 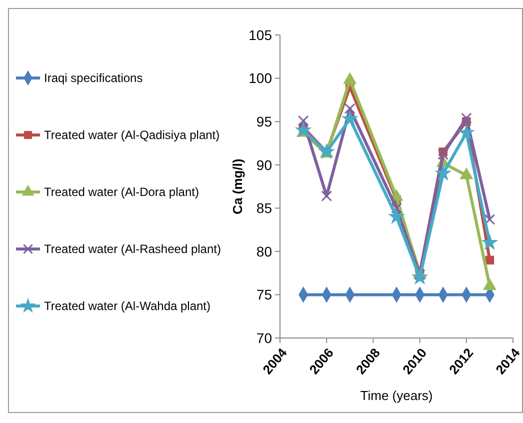 I want to click on legend-label: Treated water (Al-Dora plant), so click(x=121, y=192).